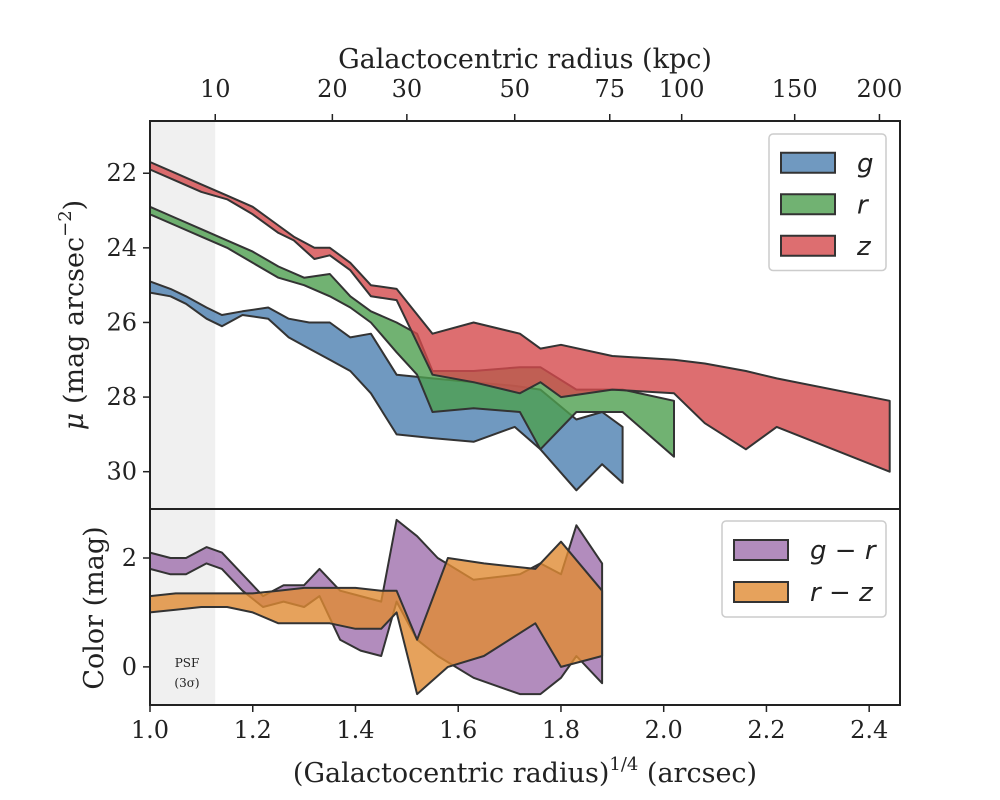 This screenshot has width=1000, height=800. Describe the element at coordinates (865, 164) in the screenshot. I see `legend-label-g: g` at that location.